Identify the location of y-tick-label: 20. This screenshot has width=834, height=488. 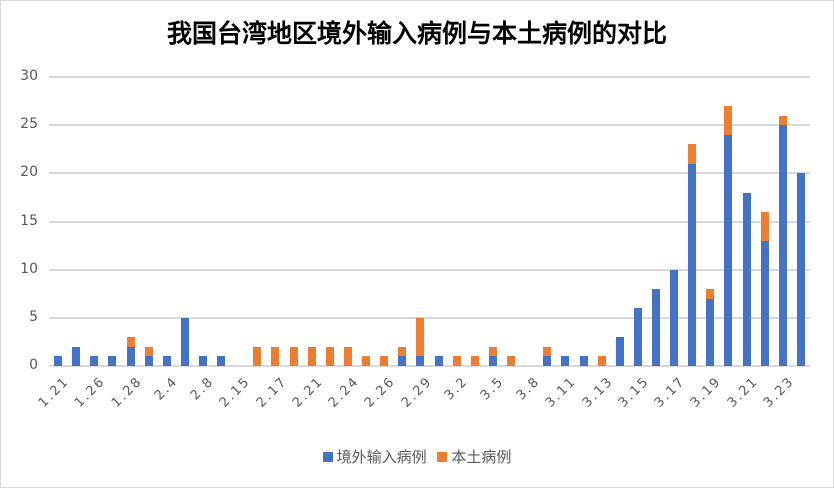
(29, 172).